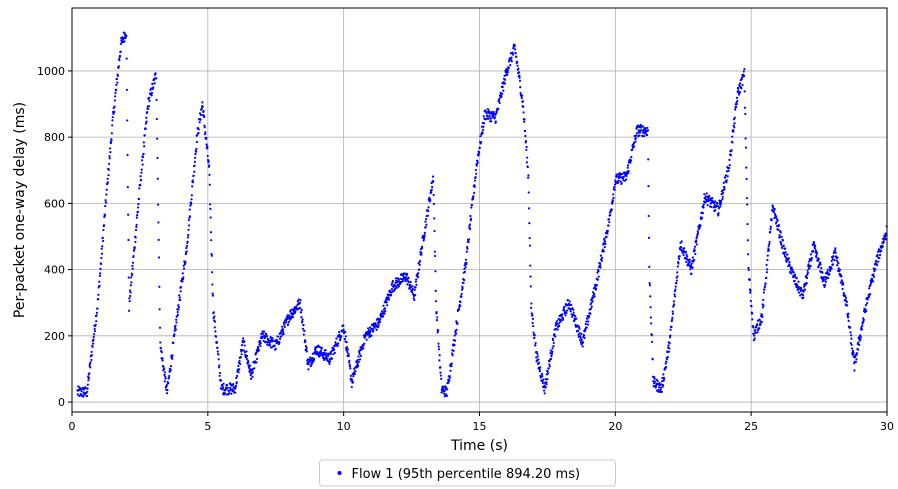 The image size is (898, 489). I want to click on x-tick-label: 20, so click(615, 426).